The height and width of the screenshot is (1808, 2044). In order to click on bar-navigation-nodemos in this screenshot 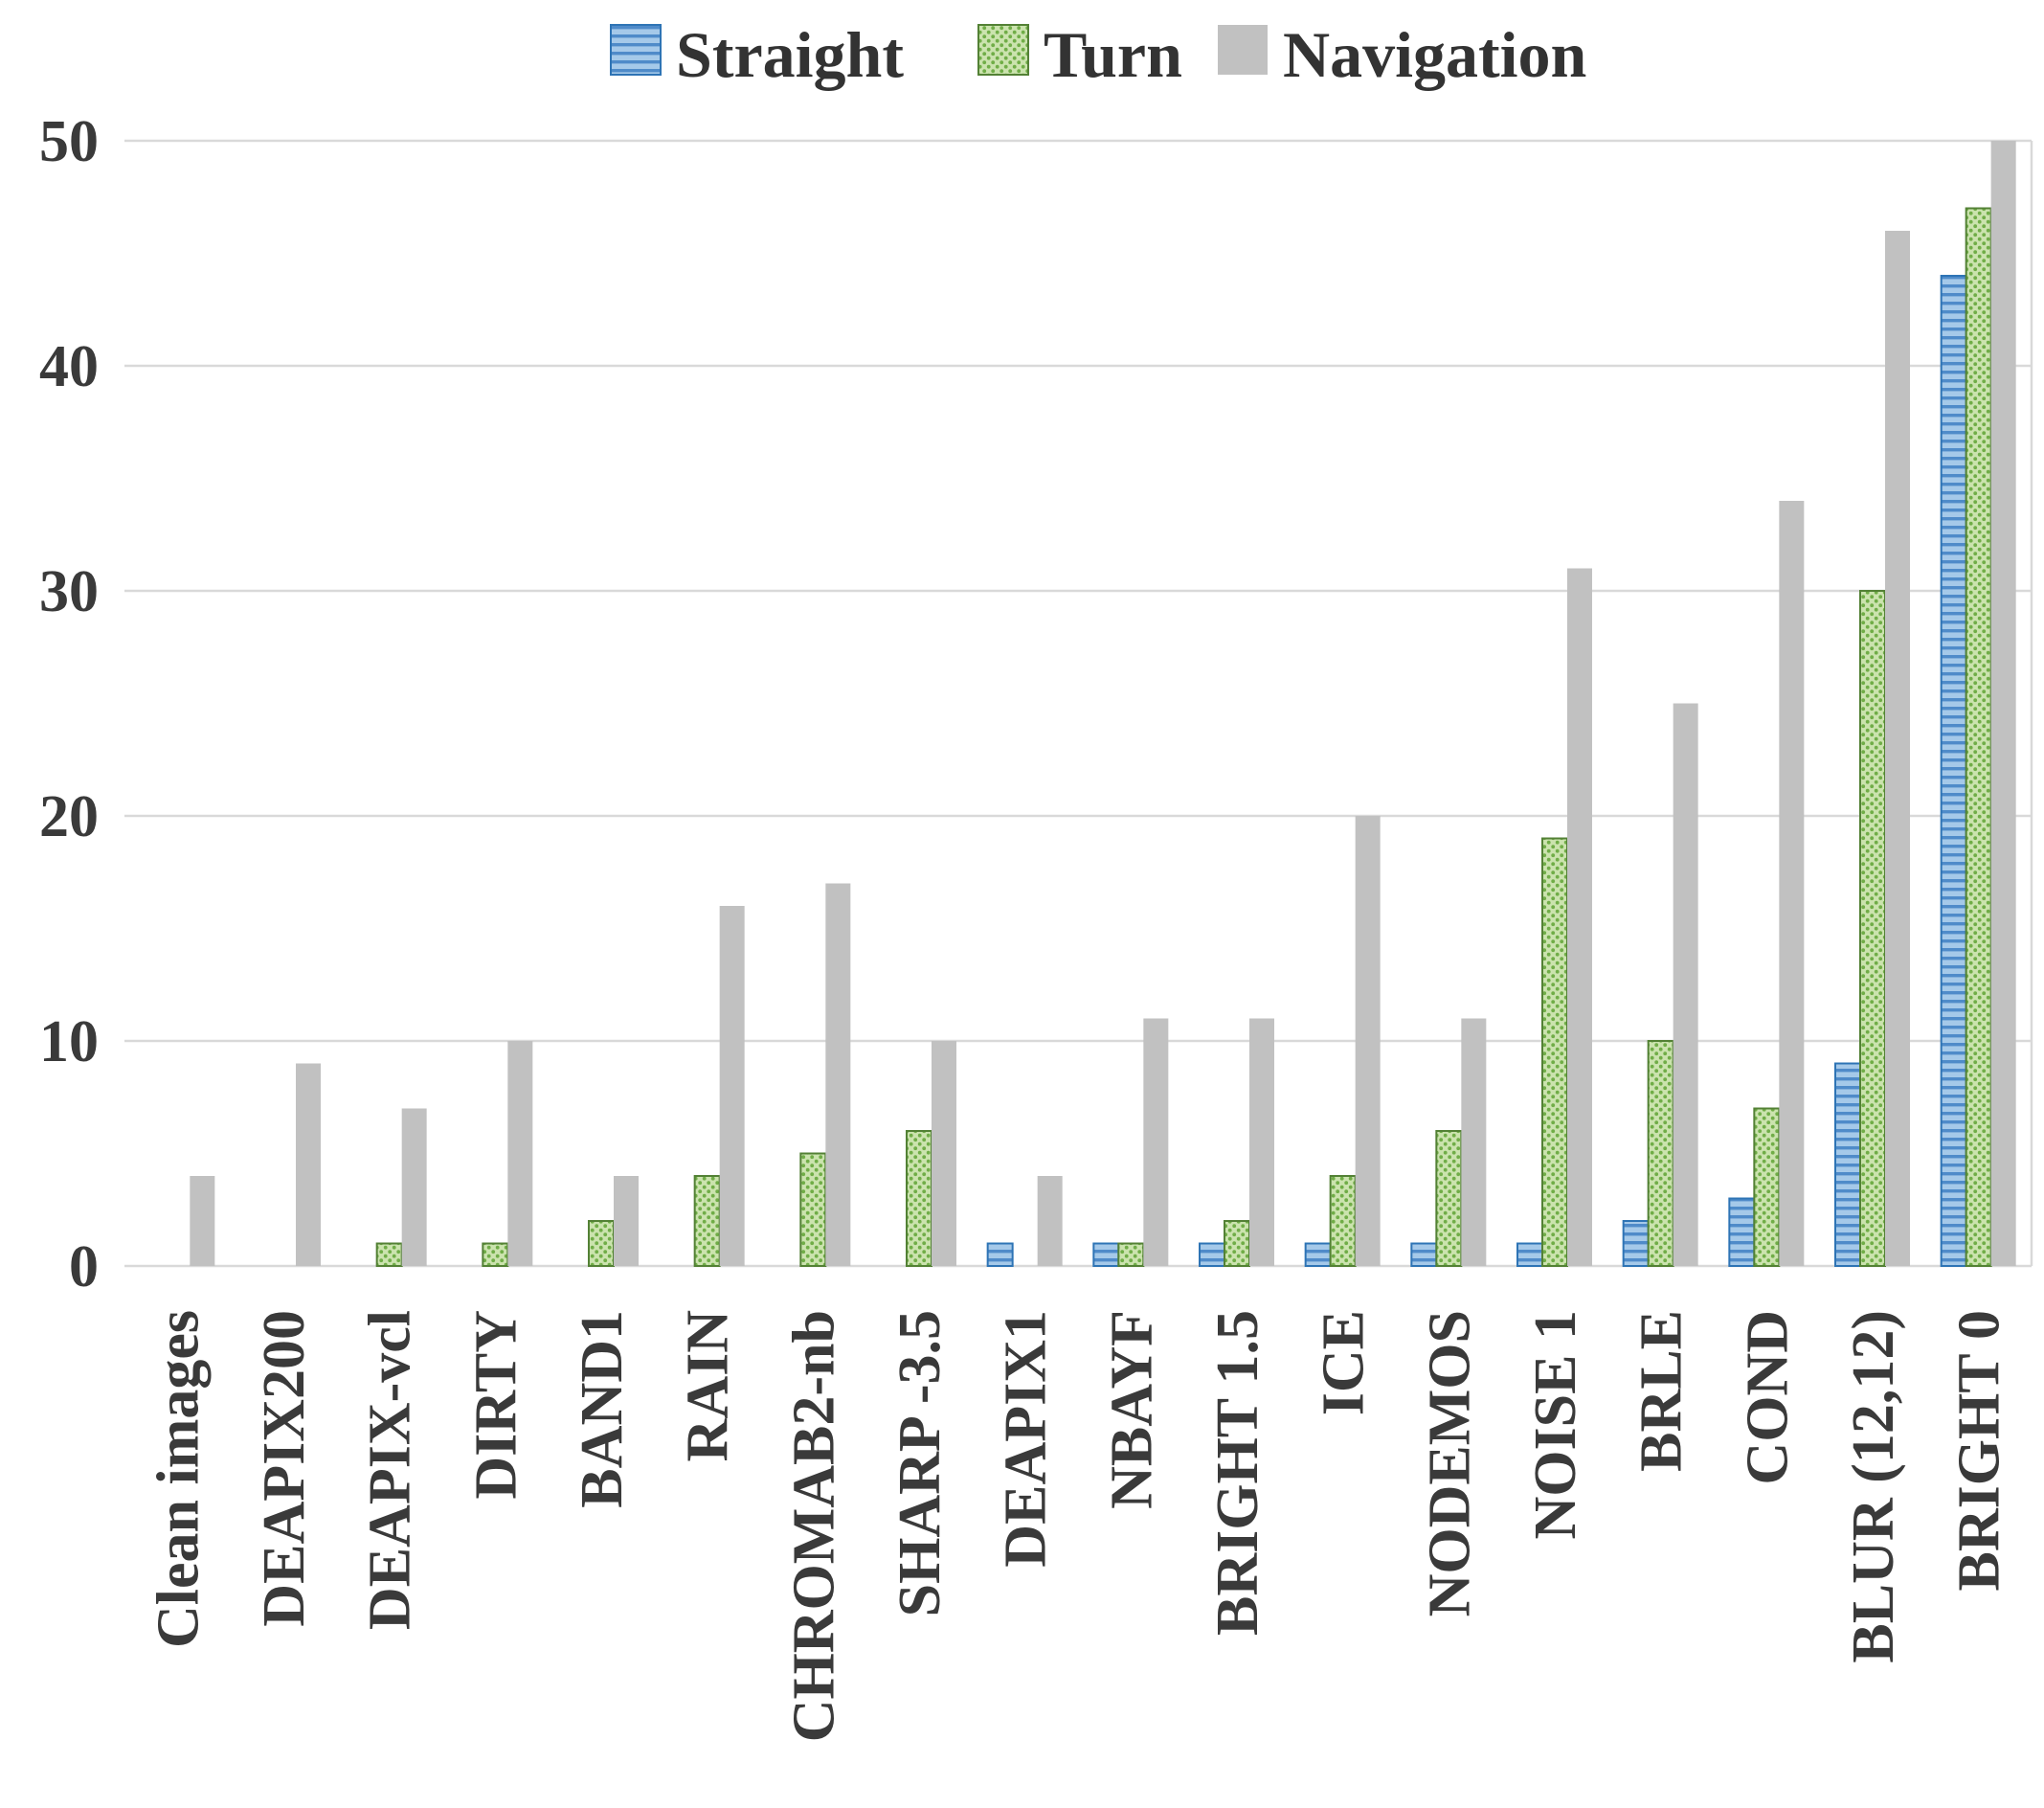, I will do `click(1474, 1142)`.